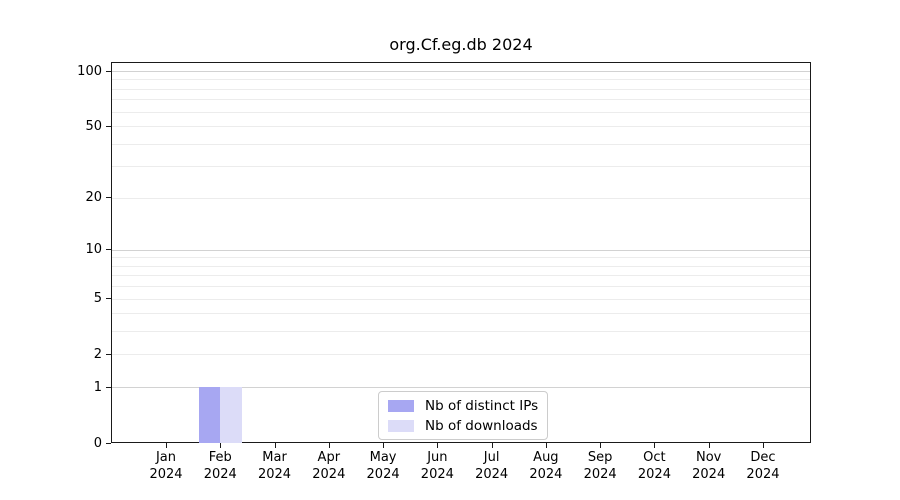 This screenshot has height=500, width=900. What do you see at coordinates (401, 405) in the screenshot?
I see `legend-swatch-distinct-ips` at bounding box center [401, 405].